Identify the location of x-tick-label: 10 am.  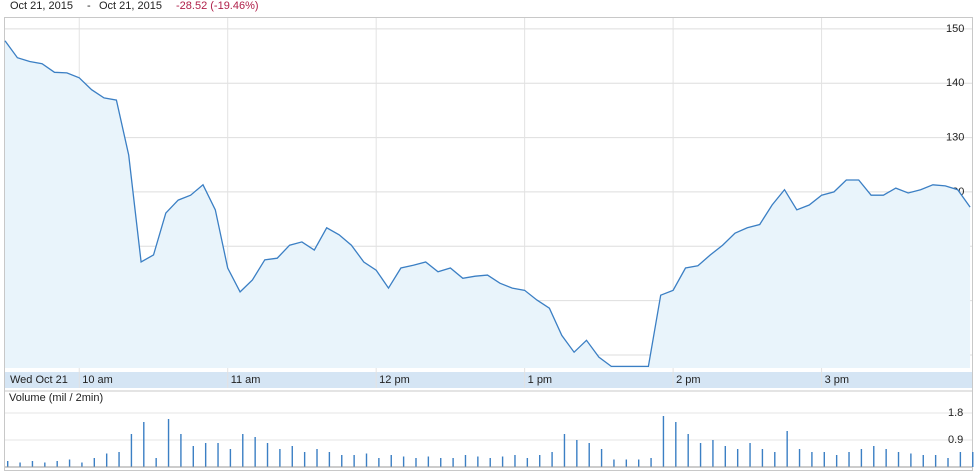
(97, 380).